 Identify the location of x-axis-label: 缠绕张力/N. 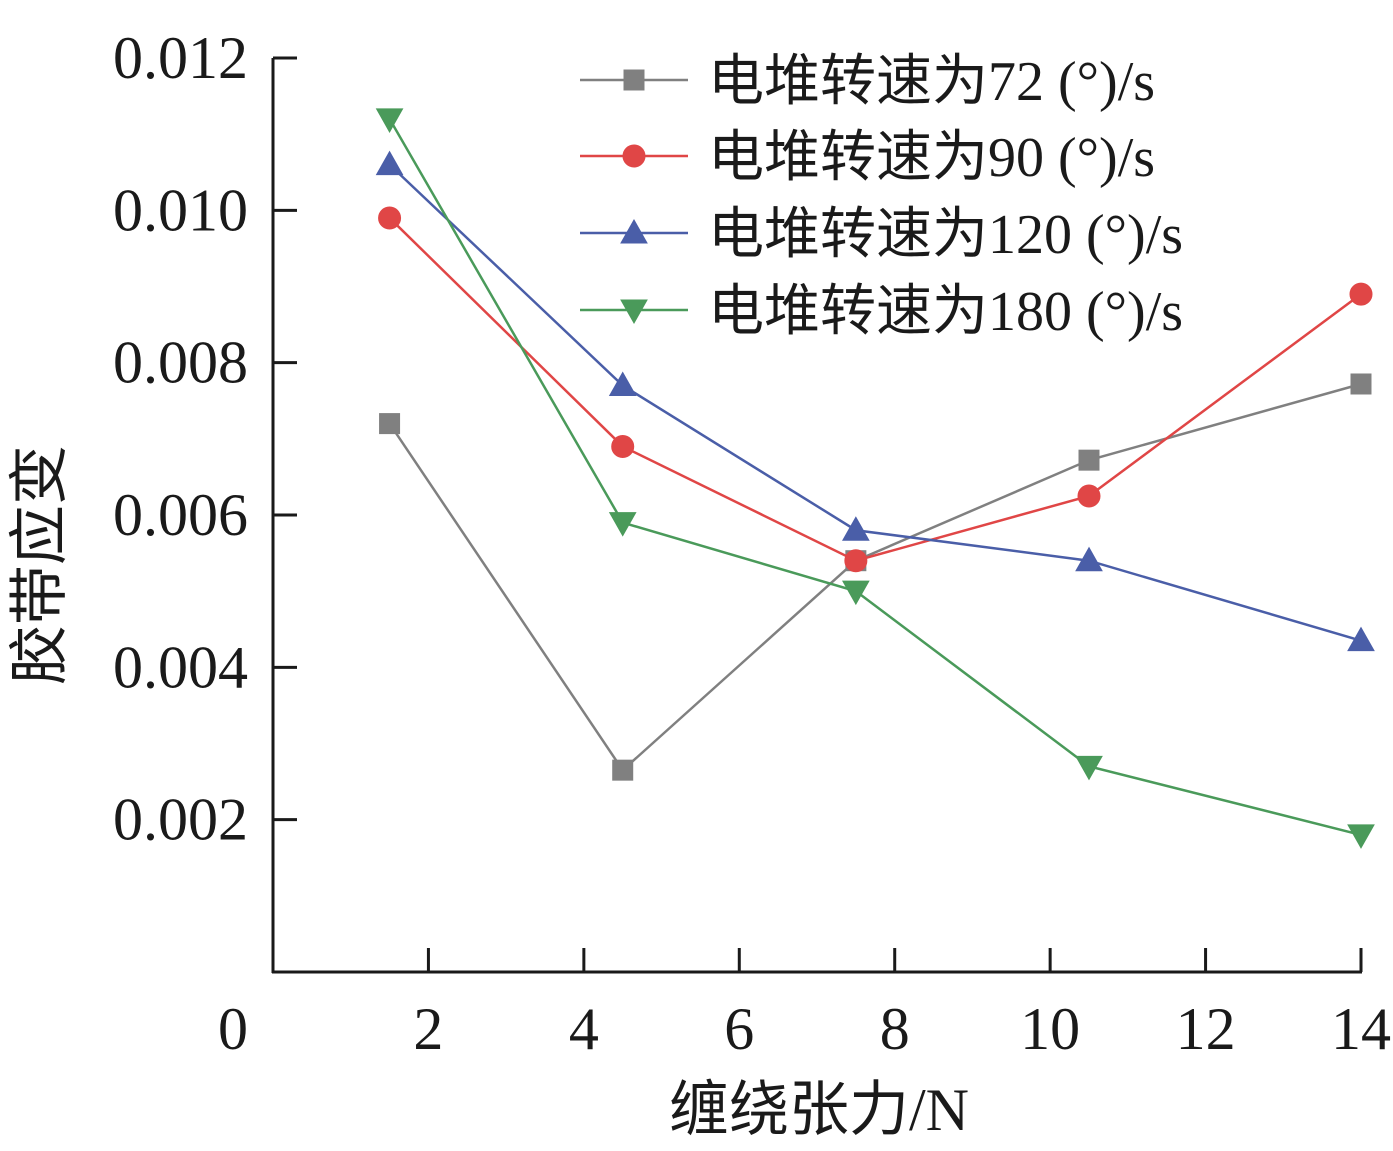
(819, 1110).